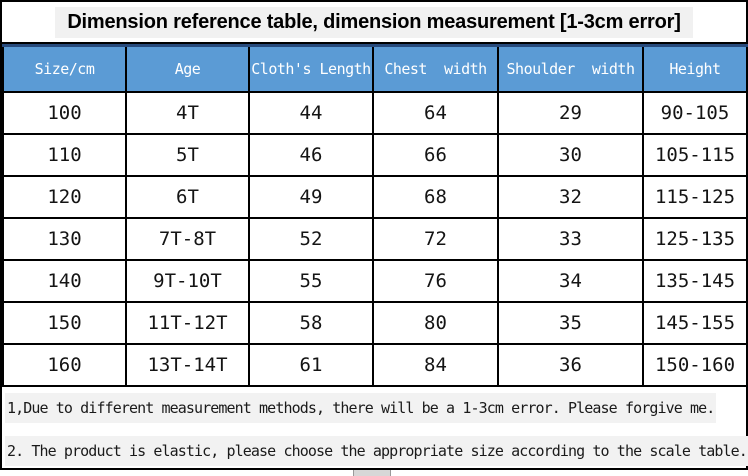  I want to click on cell-shoulder-width: 35, so click(570, 323).